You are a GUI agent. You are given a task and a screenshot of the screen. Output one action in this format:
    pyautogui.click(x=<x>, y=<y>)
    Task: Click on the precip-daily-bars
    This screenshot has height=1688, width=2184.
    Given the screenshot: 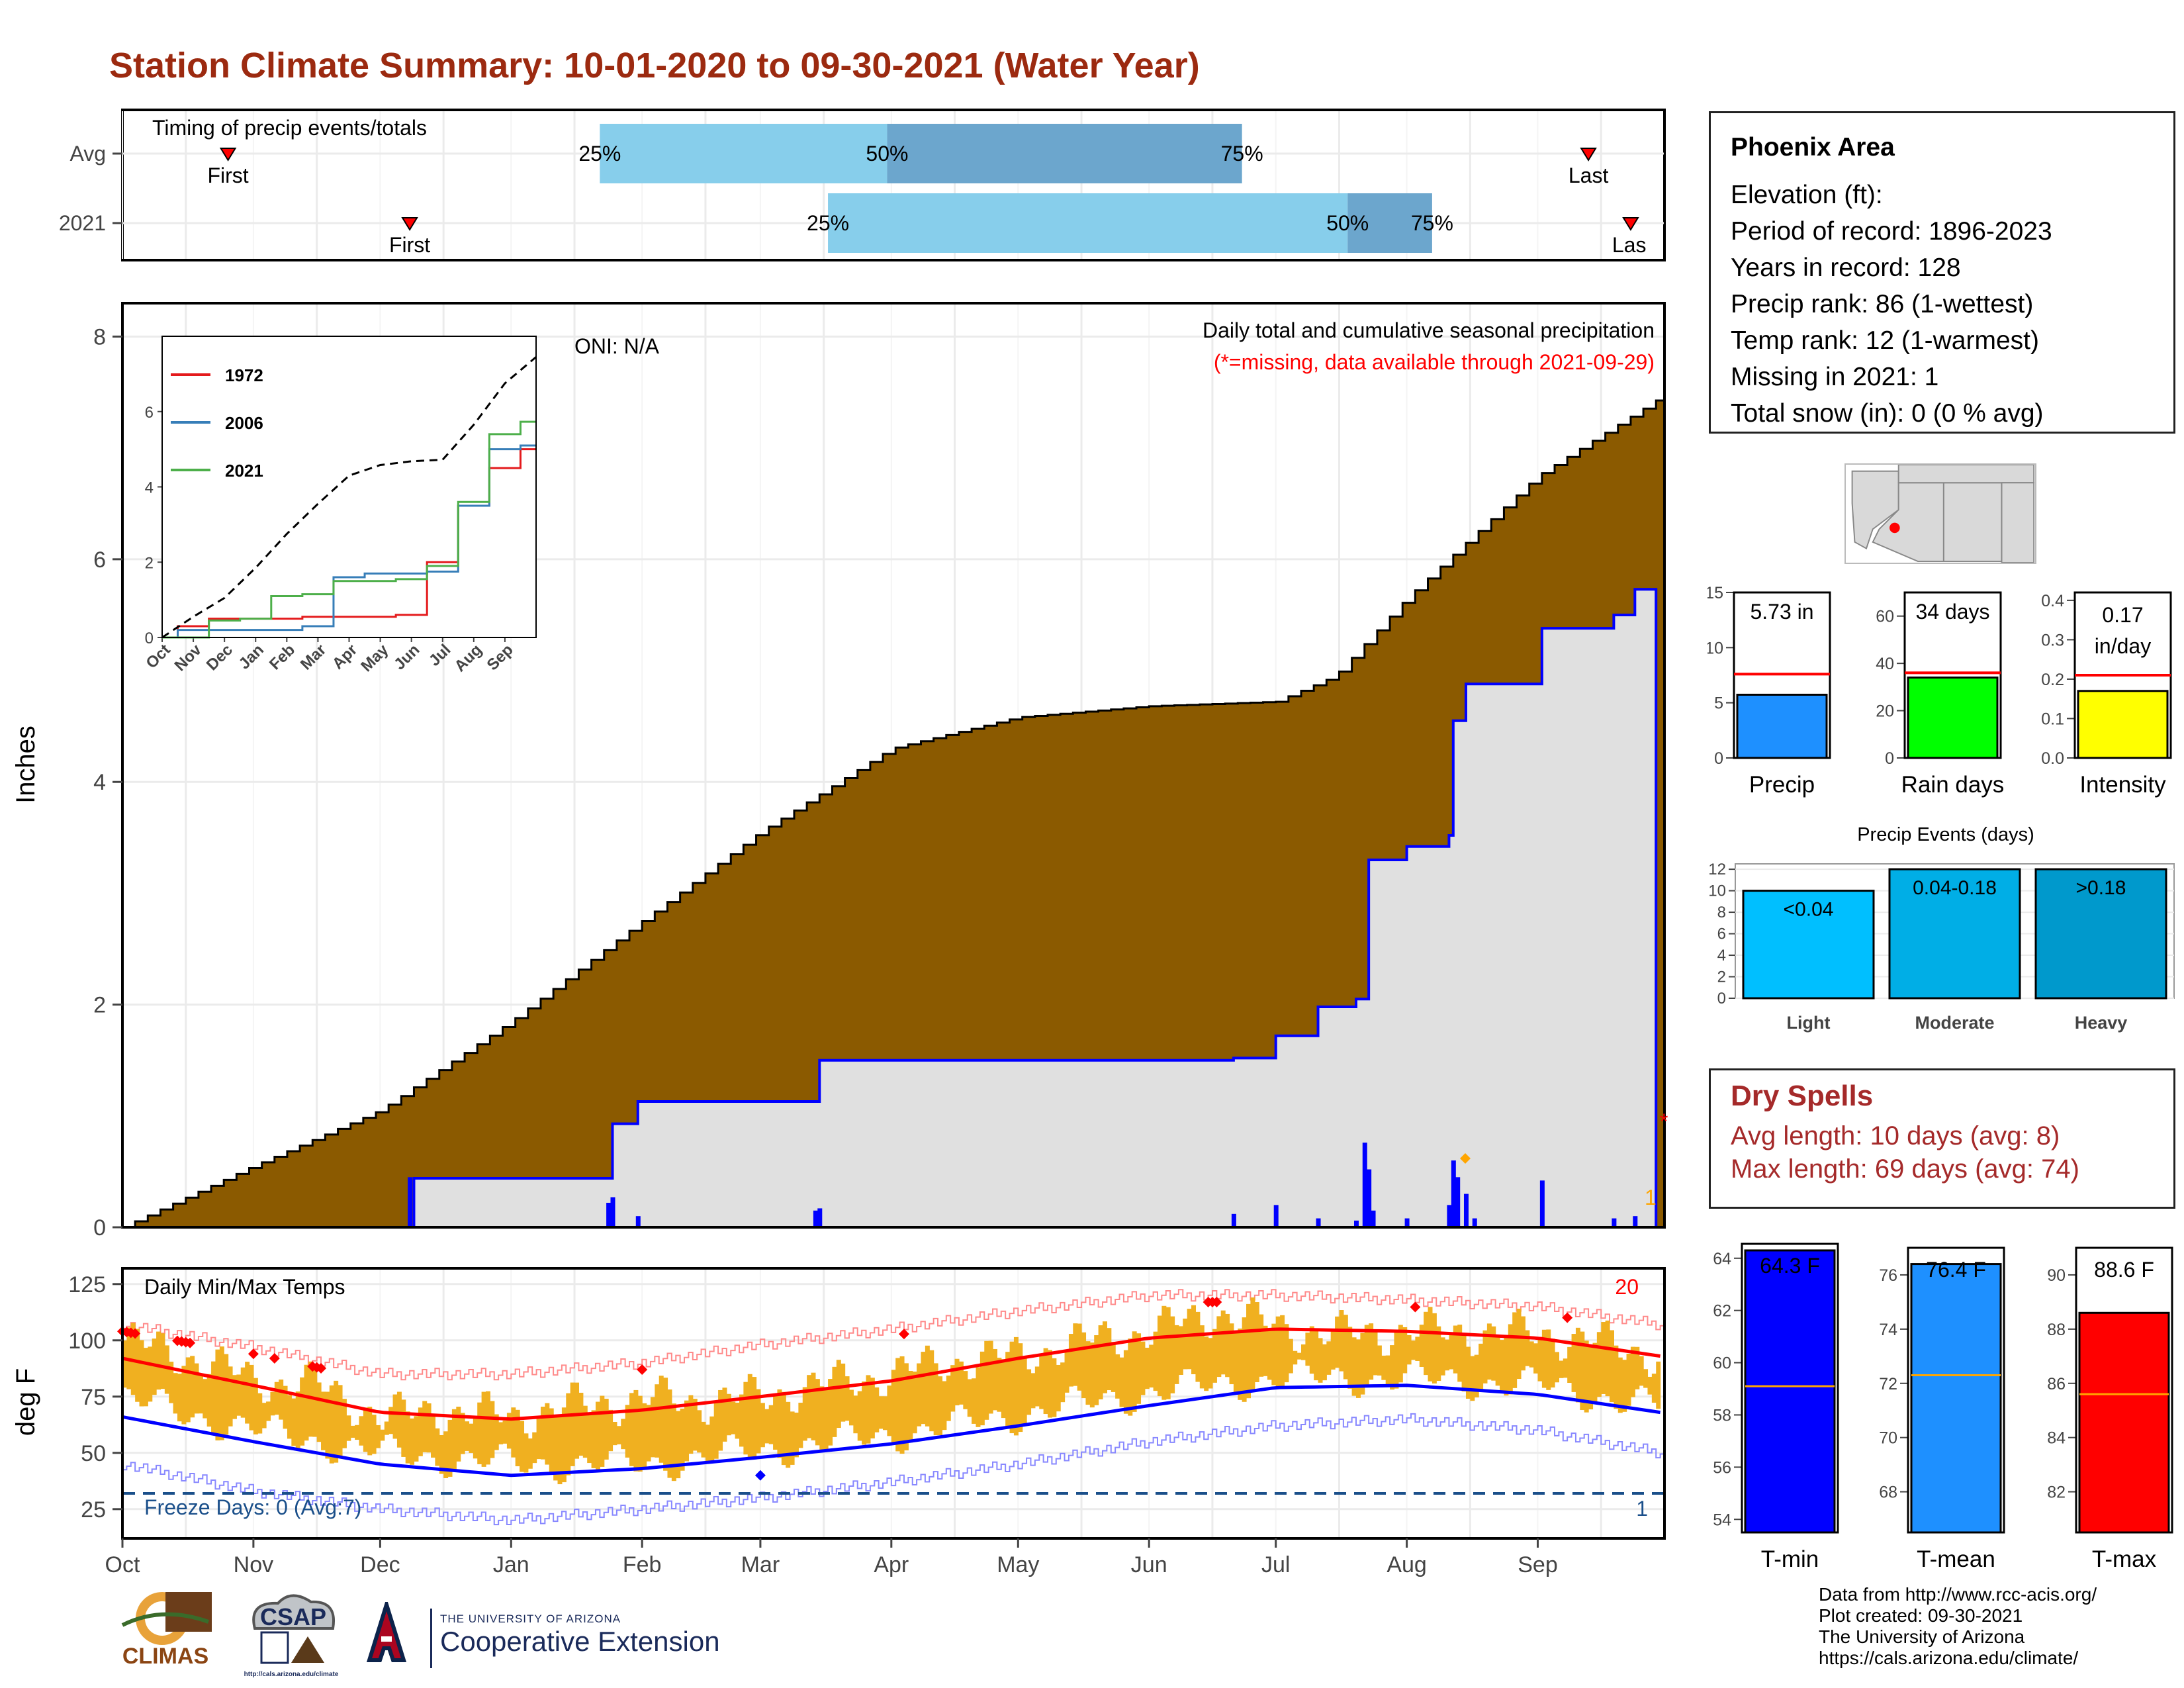 What is the action you would take?
    pyautogui.click(x=1023, y=1185)
    